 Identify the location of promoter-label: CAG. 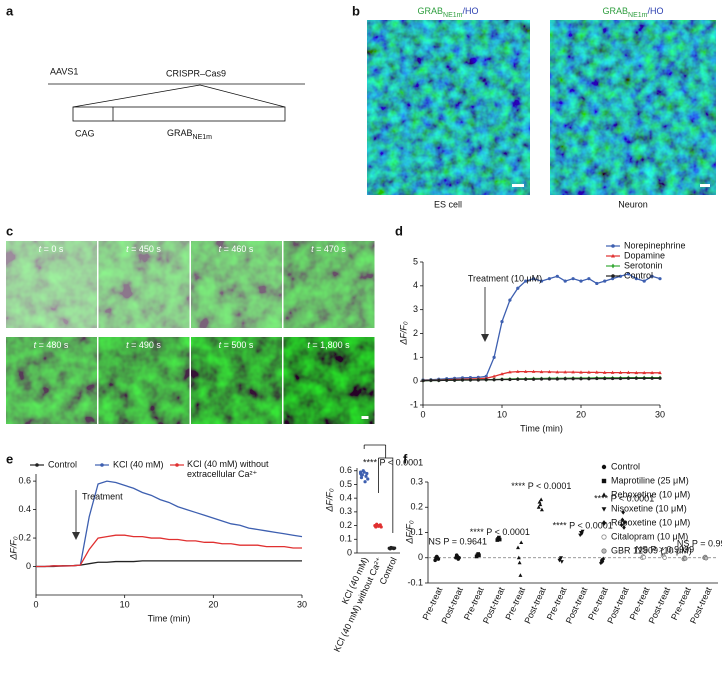
(85, 133).